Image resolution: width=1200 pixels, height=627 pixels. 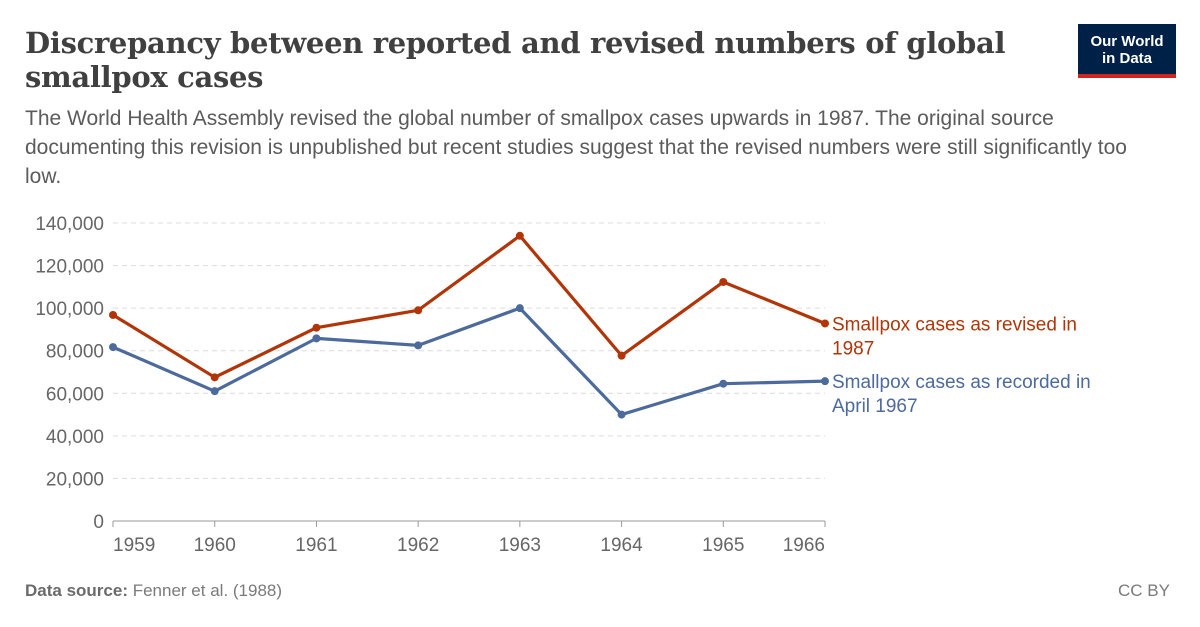 I want to click on x-tick-label: 1964, so click(x=621, y=545).